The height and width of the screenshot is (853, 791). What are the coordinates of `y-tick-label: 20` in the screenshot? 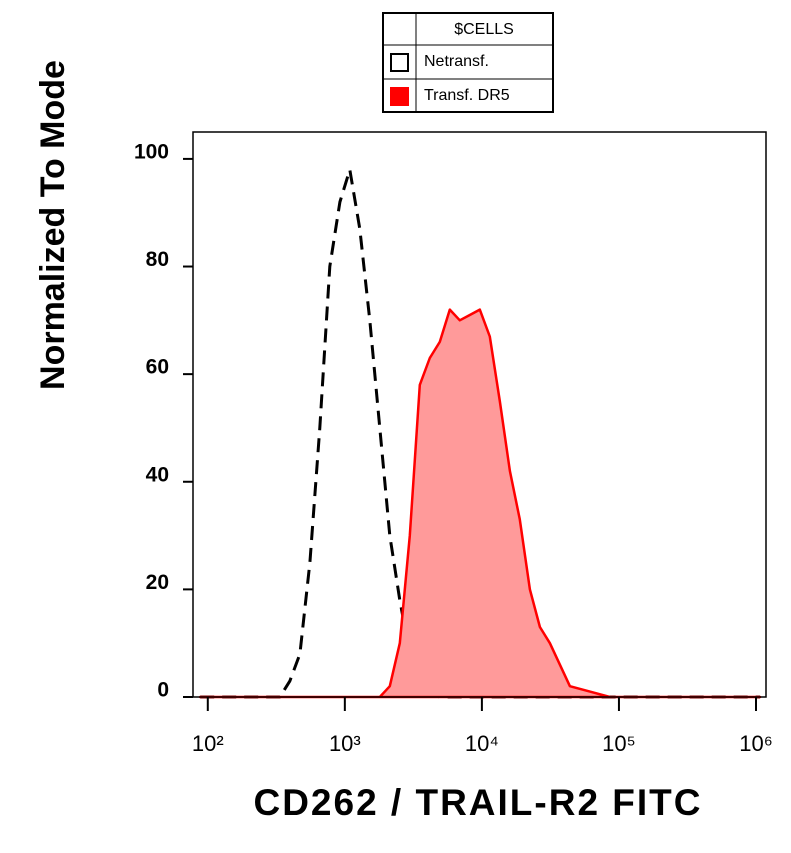 It's located at (157, 582).